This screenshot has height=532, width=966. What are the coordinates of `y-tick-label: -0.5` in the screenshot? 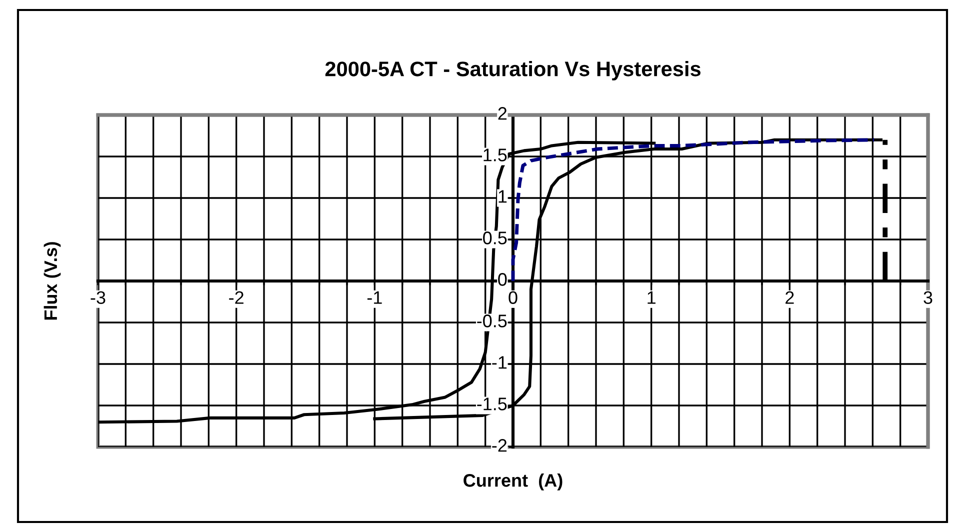 It's located at (492, 321).